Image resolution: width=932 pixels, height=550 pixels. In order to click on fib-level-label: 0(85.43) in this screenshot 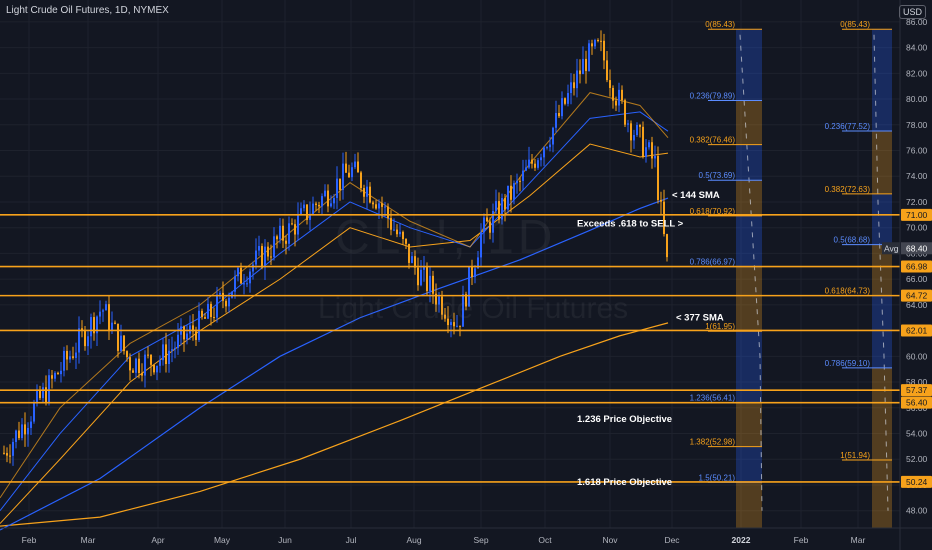, I will do `click(720, 24)`.